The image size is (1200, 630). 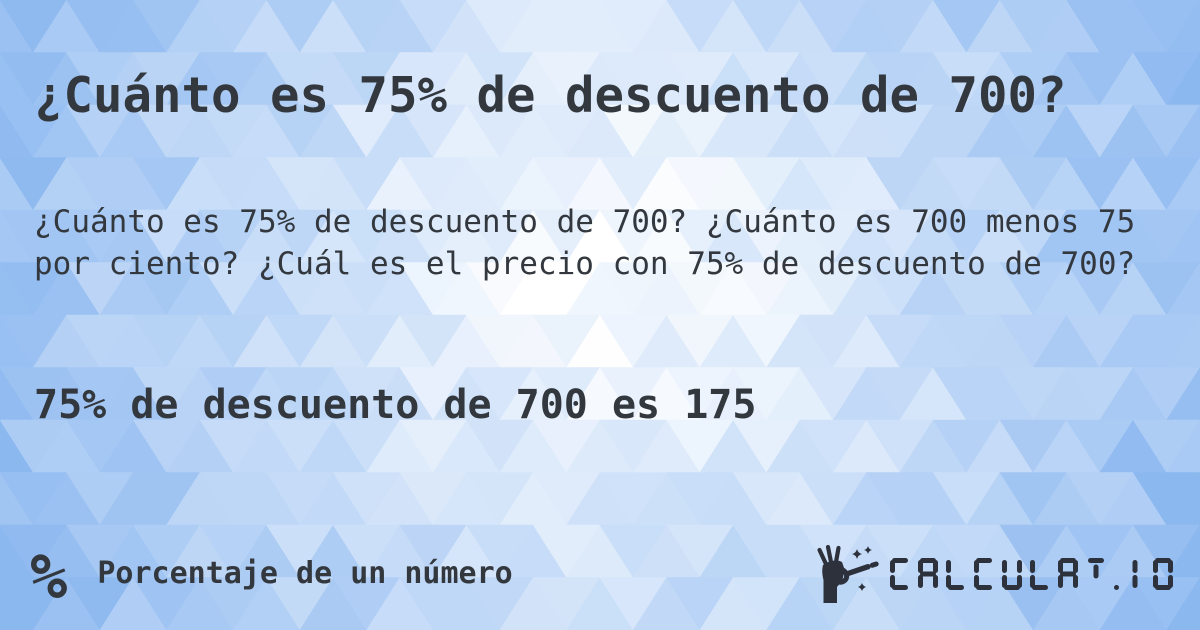 What do you see at coordinates (602, 574) in the screenshot?
I see `footer: % Porcentaje de un número` at bounding box center [602, 574].